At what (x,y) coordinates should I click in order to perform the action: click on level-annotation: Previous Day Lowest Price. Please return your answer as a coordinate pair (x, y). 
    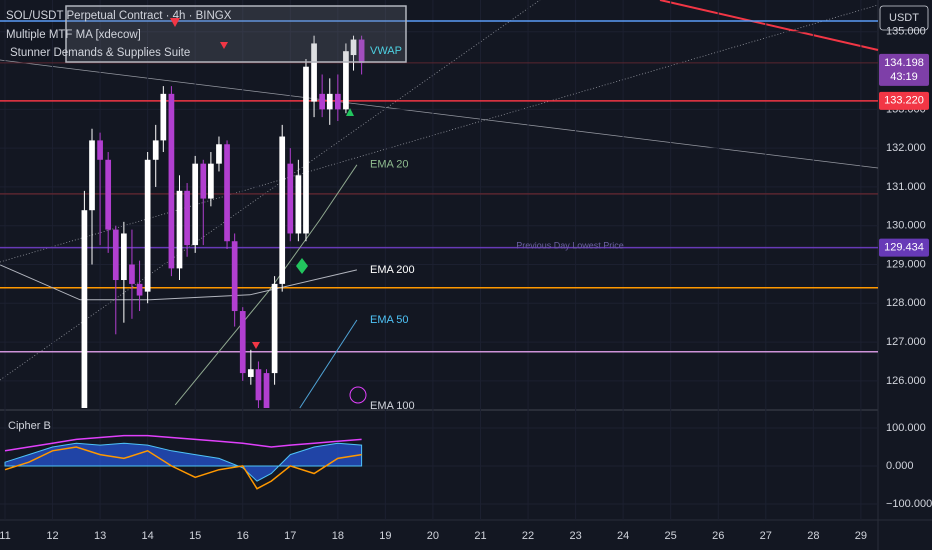
    Looking at the image, I should click on (570, 245).